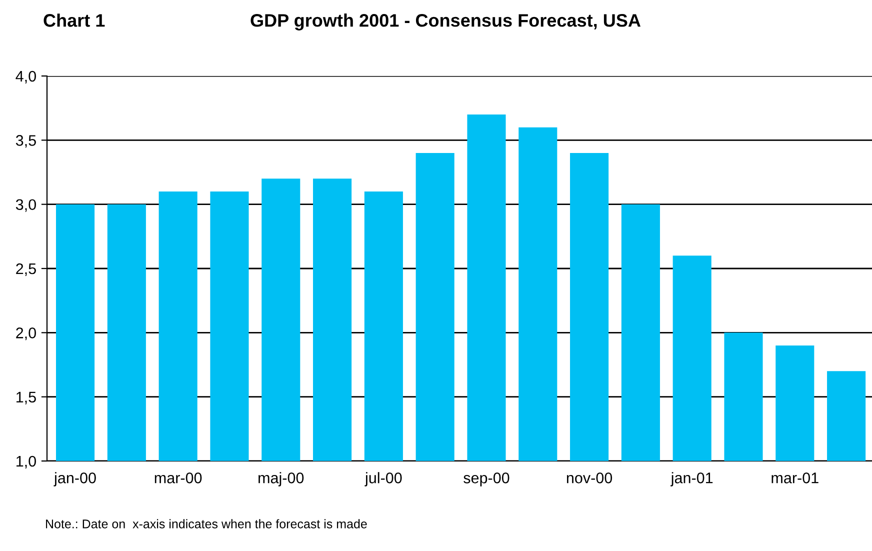 This screenshot has width=872, height=551. I want to click on y-tick-label: 1,5, so click(26, 398).